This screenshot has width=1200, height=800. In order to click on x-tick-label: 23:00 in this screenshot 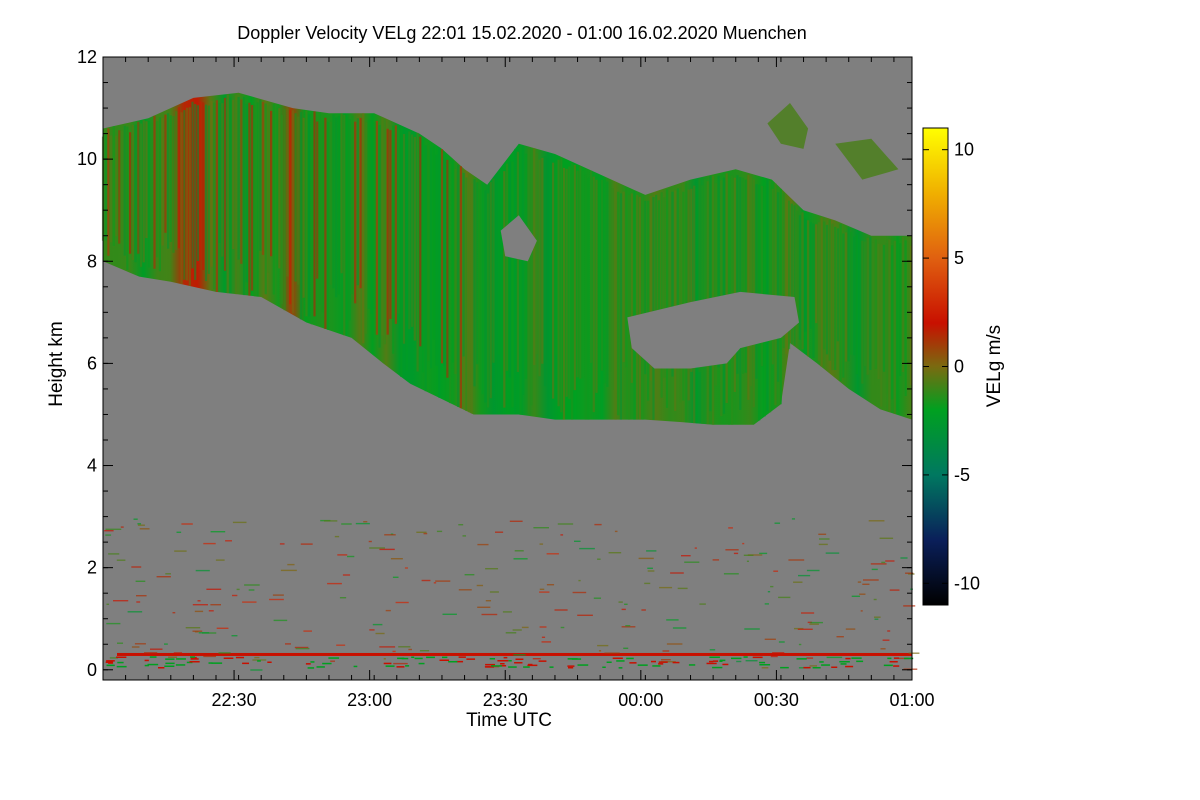, I will do `click(369, 700)`.